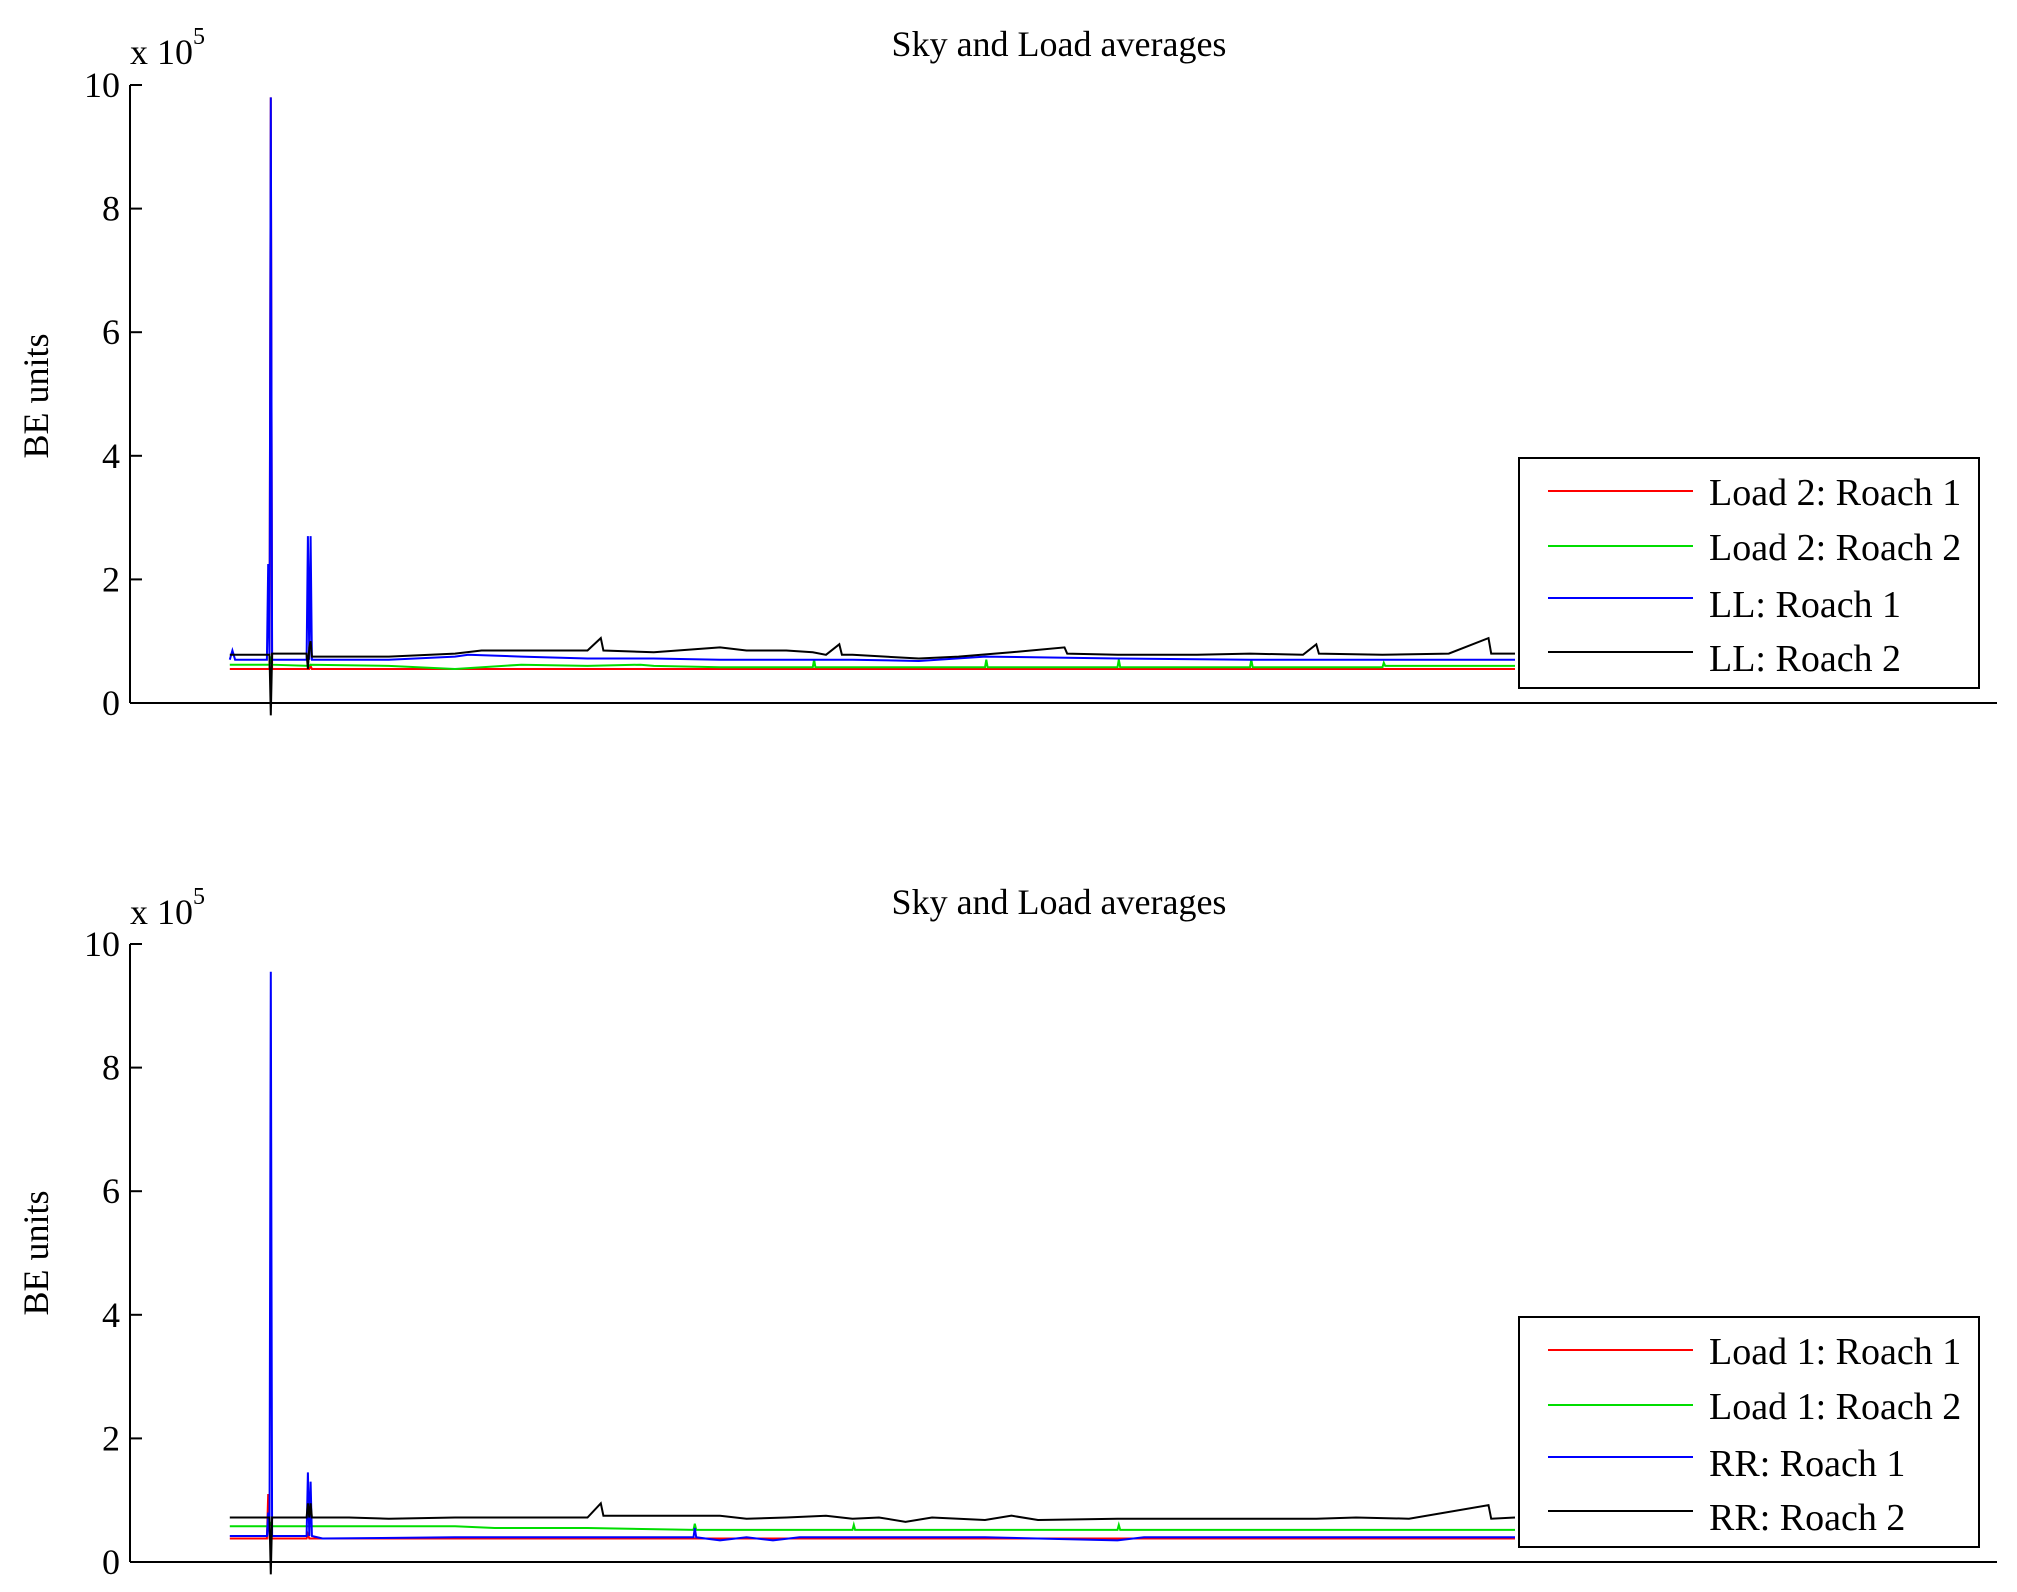 This screenshot has height=1592, width=2017. I want to click on bottom-plot-title: Sky and Load averages, so click(1059, 902).